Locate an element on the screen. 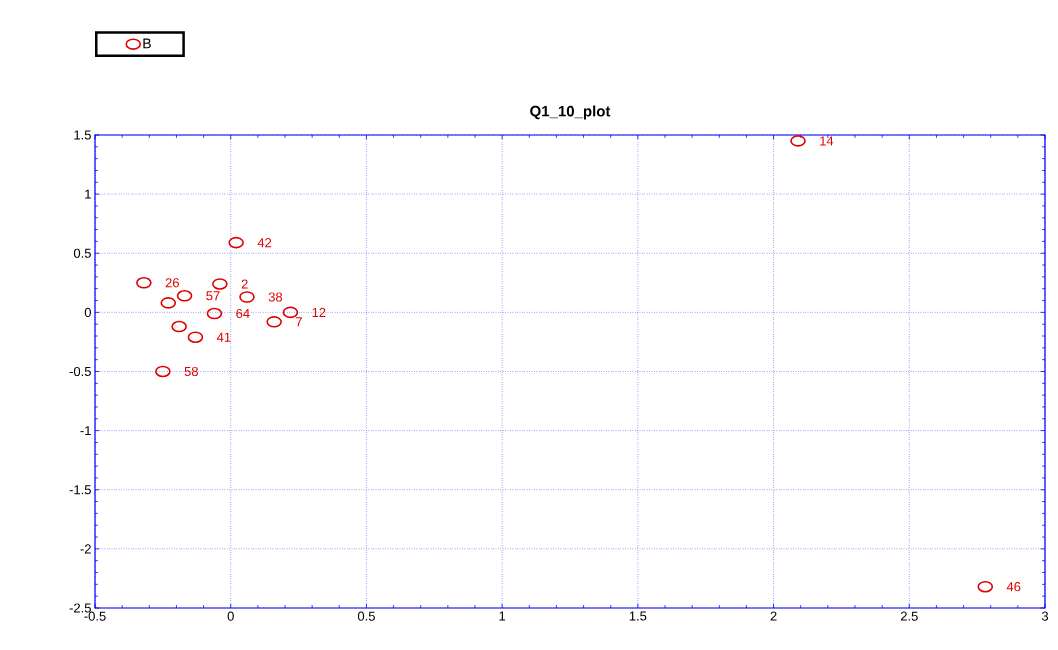  annotation: 26 is located at coordinates (172, 283).